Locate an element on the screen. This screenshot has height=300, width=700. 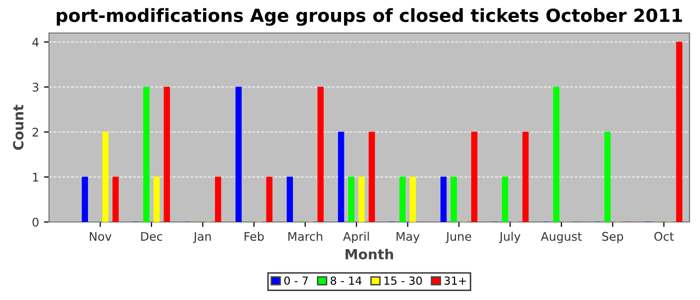
x-tick-label: Sep is located at coordinates (613, 238).